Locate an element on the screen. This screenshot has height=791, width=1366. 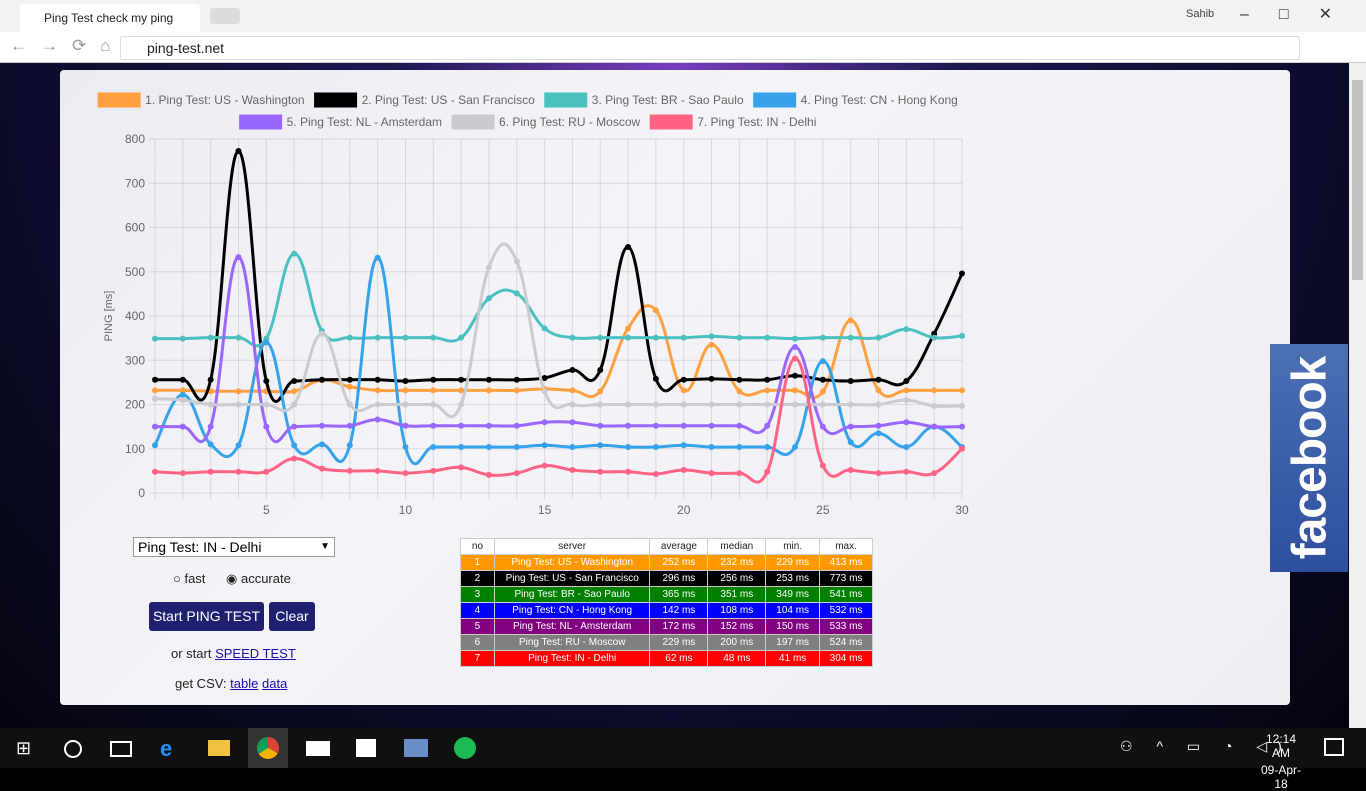
legend-label: 6. Ping Test: RU - Moscow is located at coordinates (569, 122).